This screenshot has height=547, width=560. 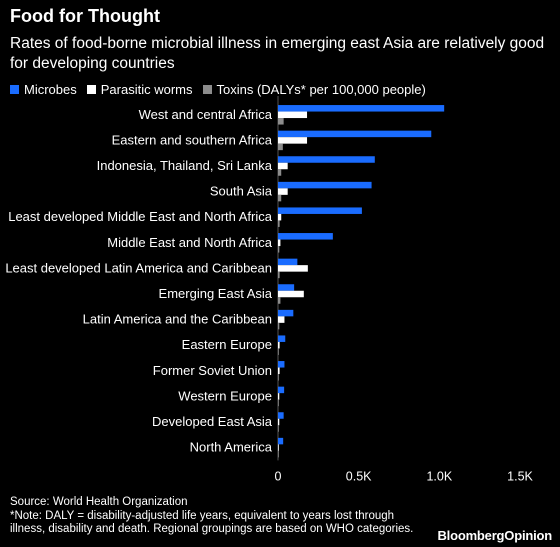 What do you see at coordinates (207, 89) in the screenshot?
I see `legend-swatch-toxins` at bounding box center [207, 89].